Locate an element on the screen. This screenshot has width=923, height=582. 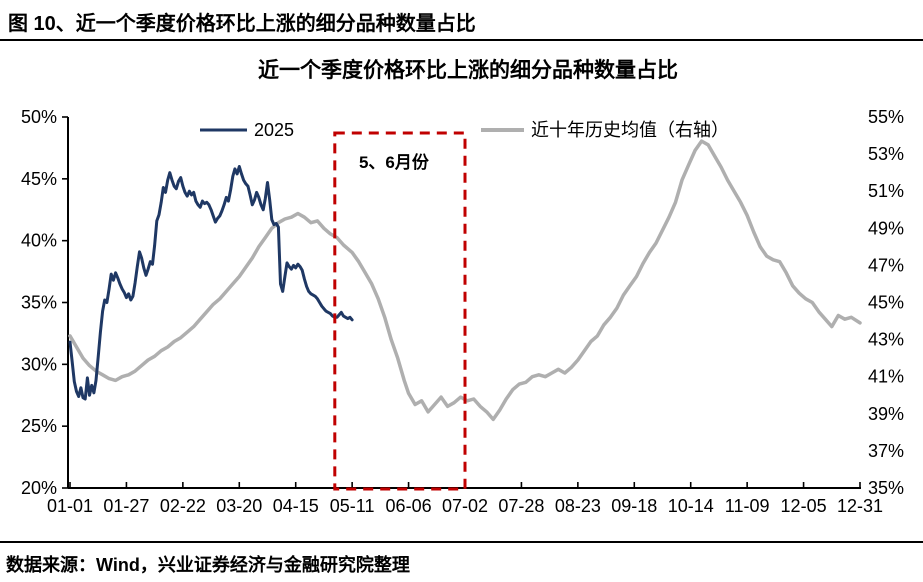
right-axis-tick-label: 39% is located at coordinates (886, 414).